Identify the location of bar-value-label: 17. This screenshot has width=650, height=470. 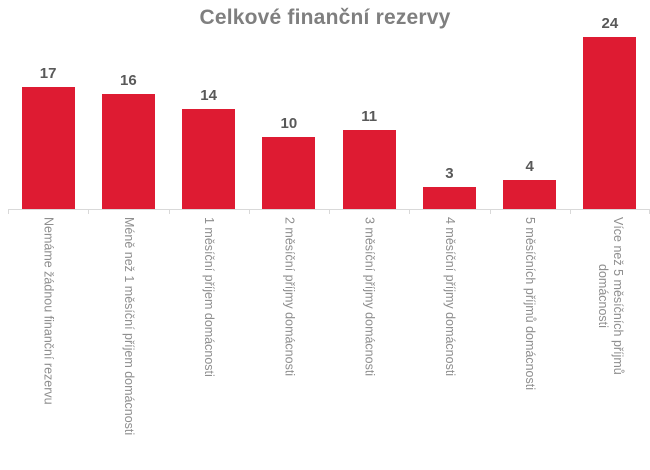
(48, 73).